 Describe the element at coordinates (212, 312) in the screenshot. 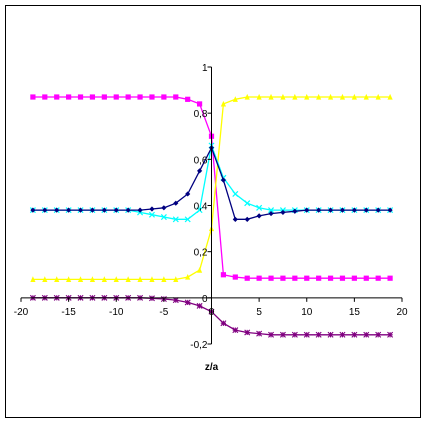

I see `x-tick-label: 0` at that location.